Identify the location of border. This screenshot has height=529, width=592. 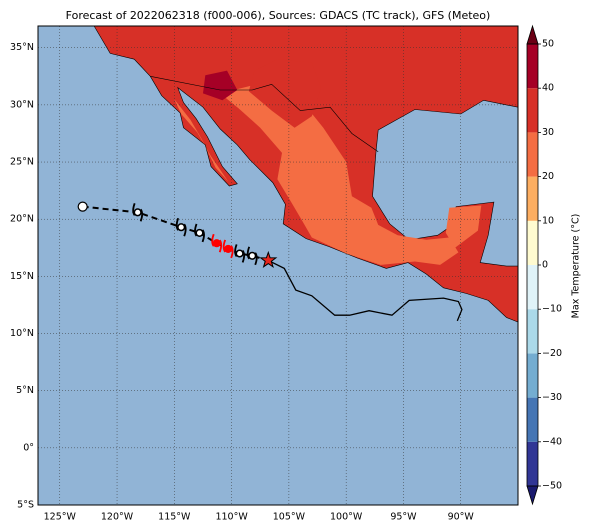
(264, 114).